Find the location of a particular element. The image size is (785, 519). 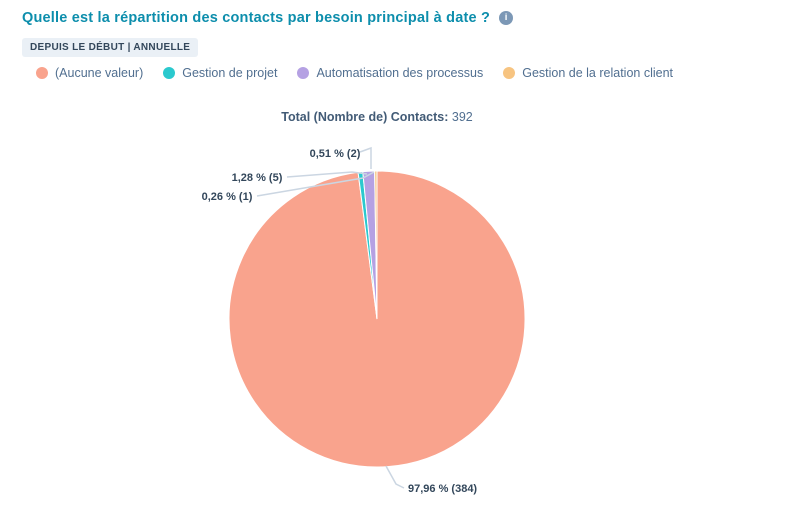

legend-item-aucune-valeur: (Aucune valeur) is located at coordinates (89, 73).